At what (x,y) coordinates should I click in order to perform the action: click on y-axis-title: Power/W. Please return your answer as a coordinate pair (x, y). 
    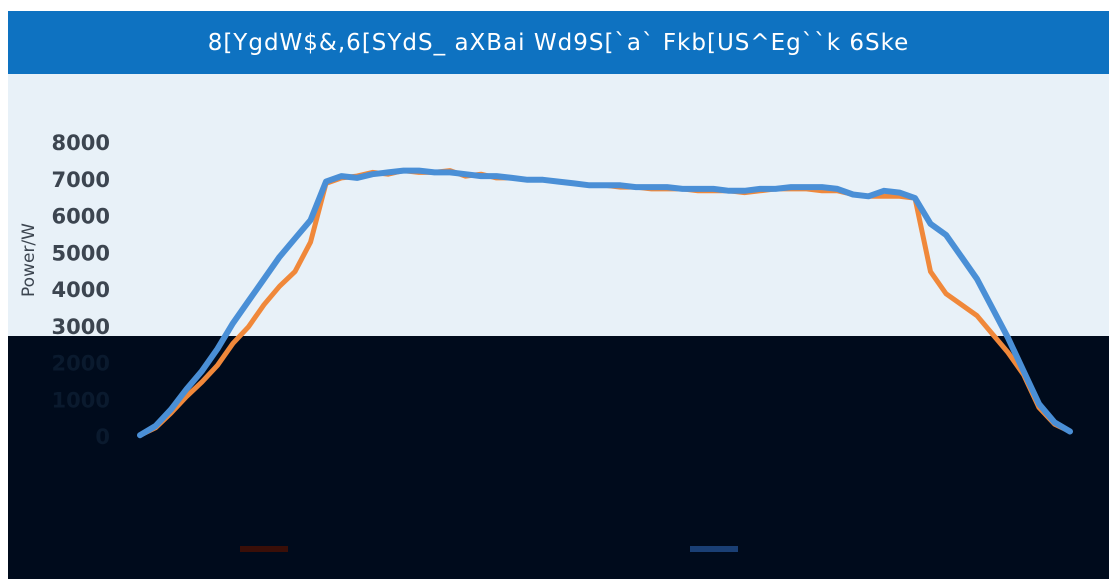
    Looking at the image, I should click on (29, 260).